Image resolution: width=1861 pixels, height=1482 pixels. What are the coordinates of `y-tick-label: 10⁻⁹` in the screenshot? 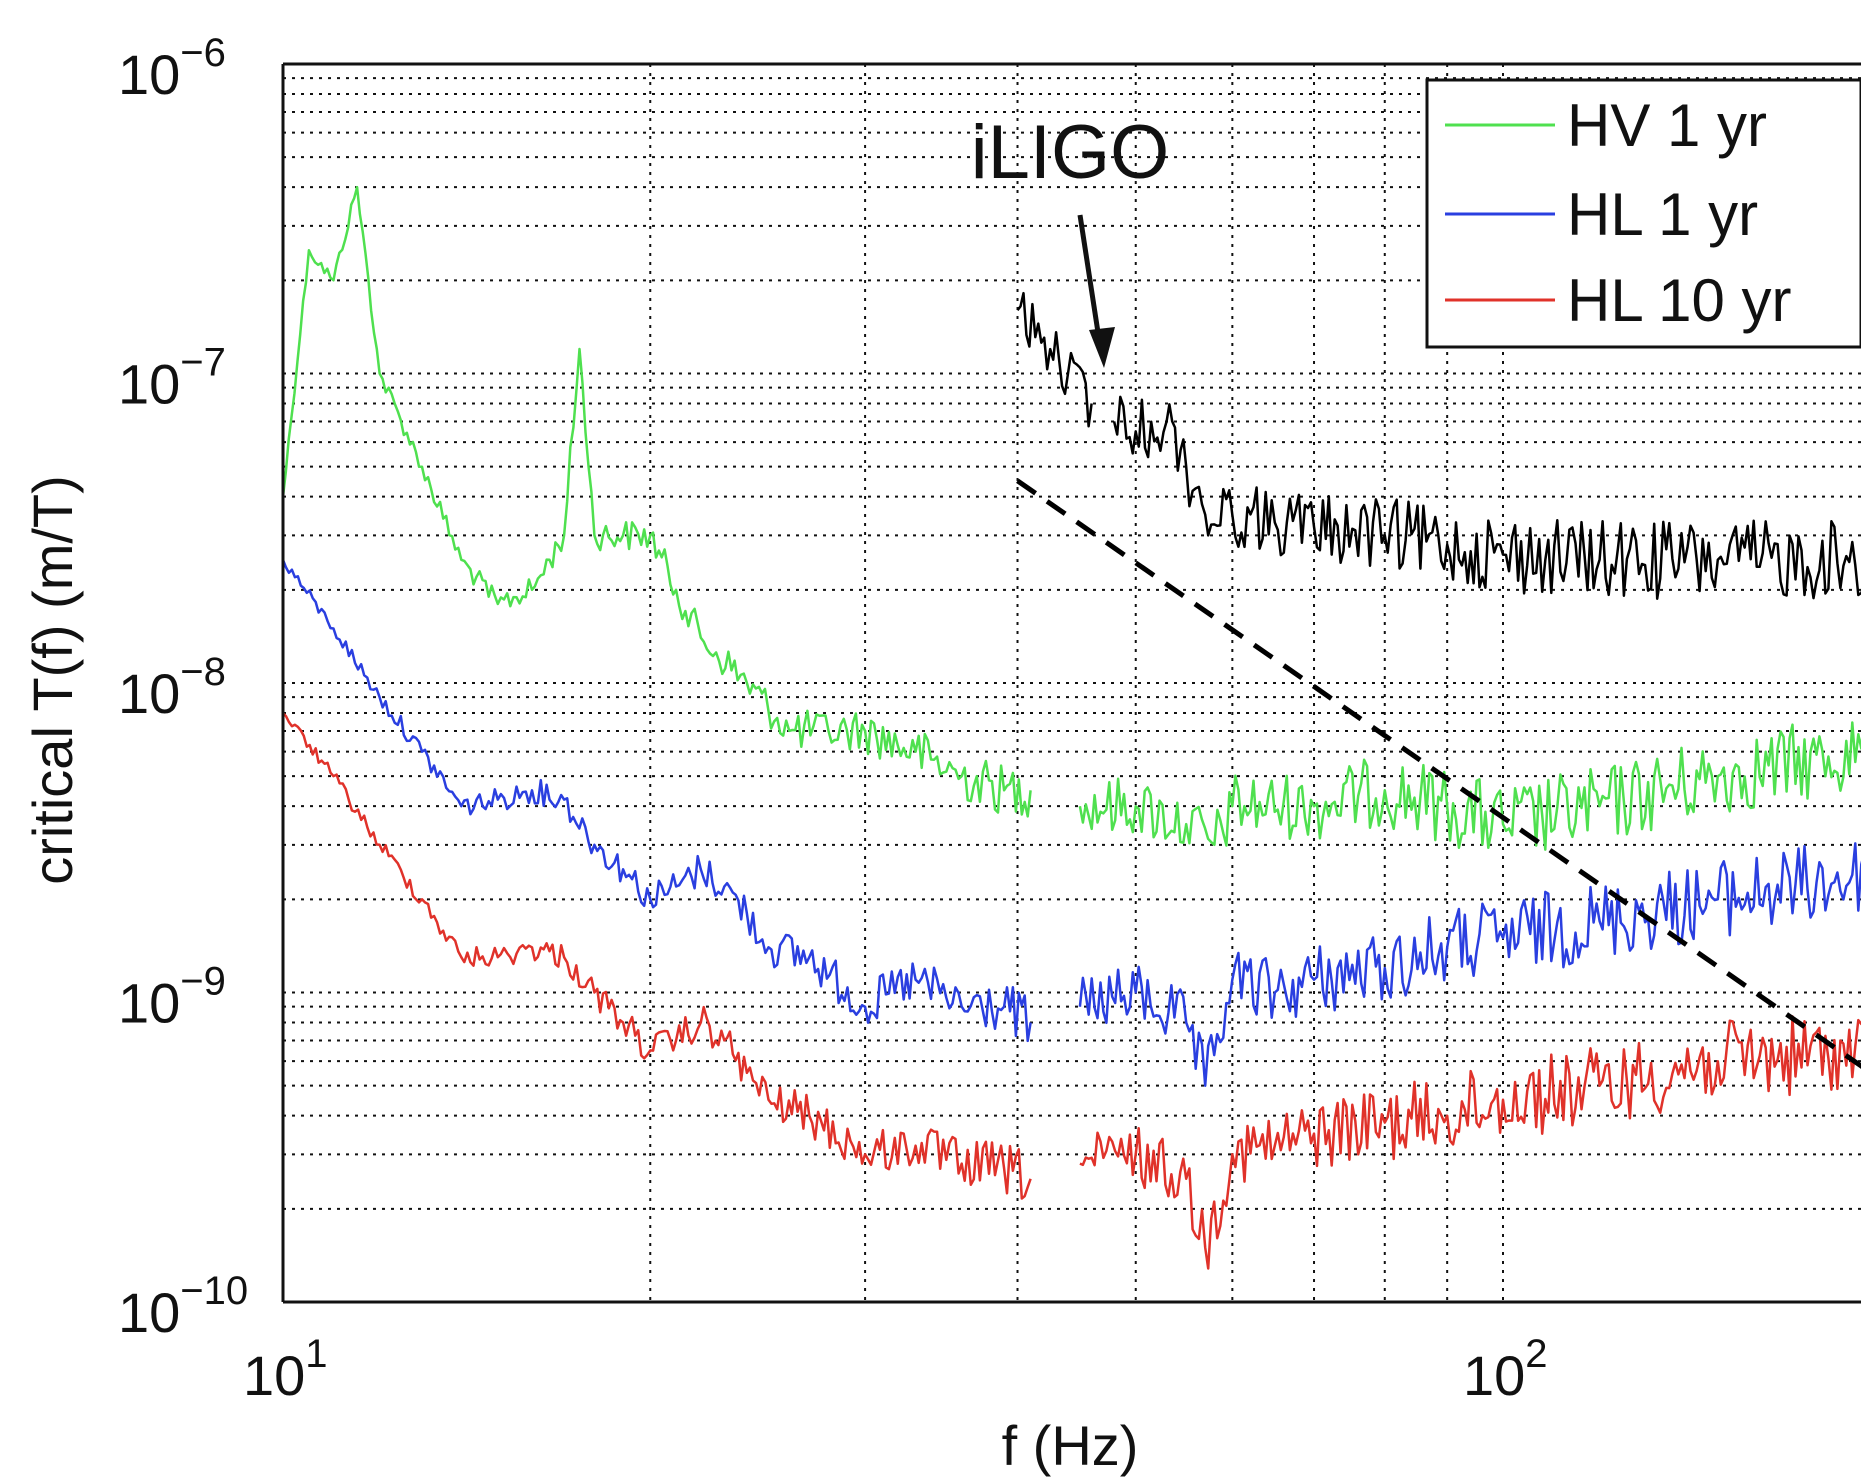 It's located at (172, 997).